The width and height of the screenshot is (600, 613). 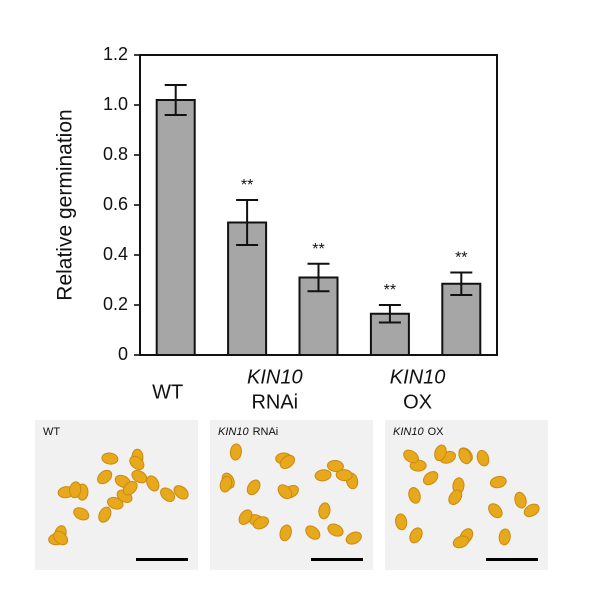 What do you see at coordinates (417, 402) in the screenshot?
I see `group-line-label: OX` at bounding box center [417, 402].